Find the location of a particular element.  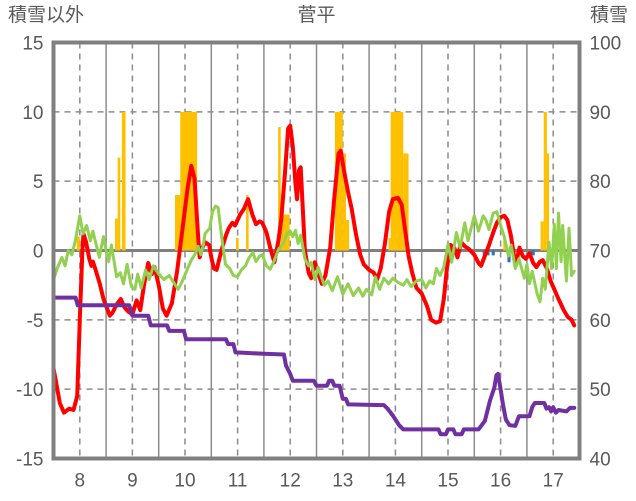

x-tick-label: 10 is located at coordinates (184, 481).